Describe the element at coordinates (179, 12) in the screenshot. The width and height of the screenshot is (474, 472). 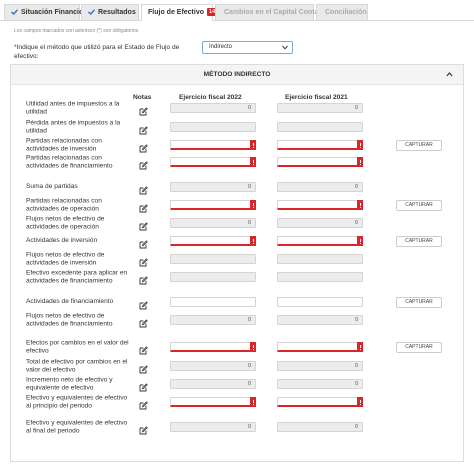
I see `tab: Flujo de Efectivo 14` at that location.